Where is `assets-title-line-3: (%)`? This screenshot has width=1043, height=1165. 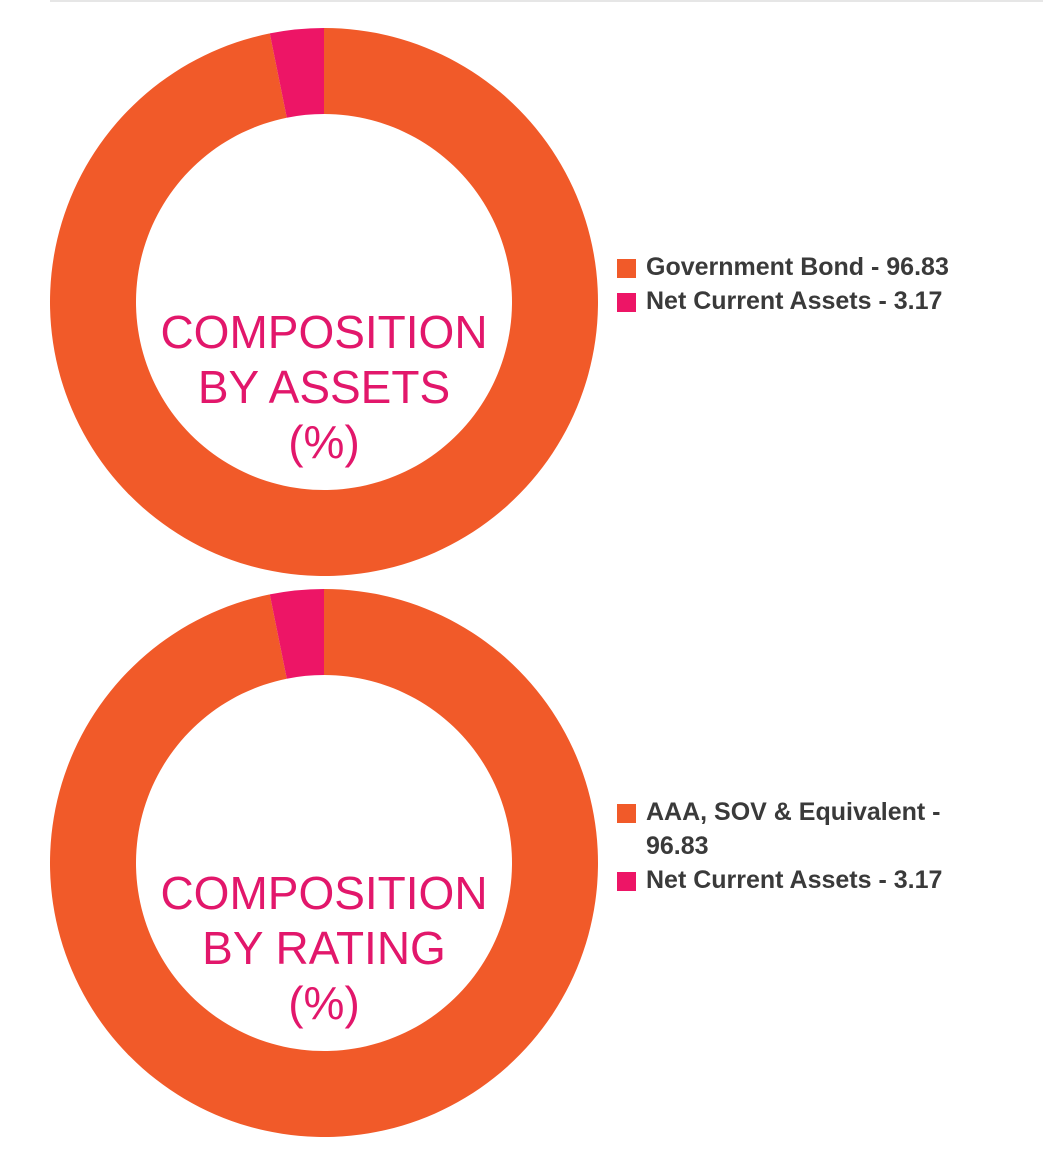
assets-title-line-3: (%) is located at coordinates (324, 442).